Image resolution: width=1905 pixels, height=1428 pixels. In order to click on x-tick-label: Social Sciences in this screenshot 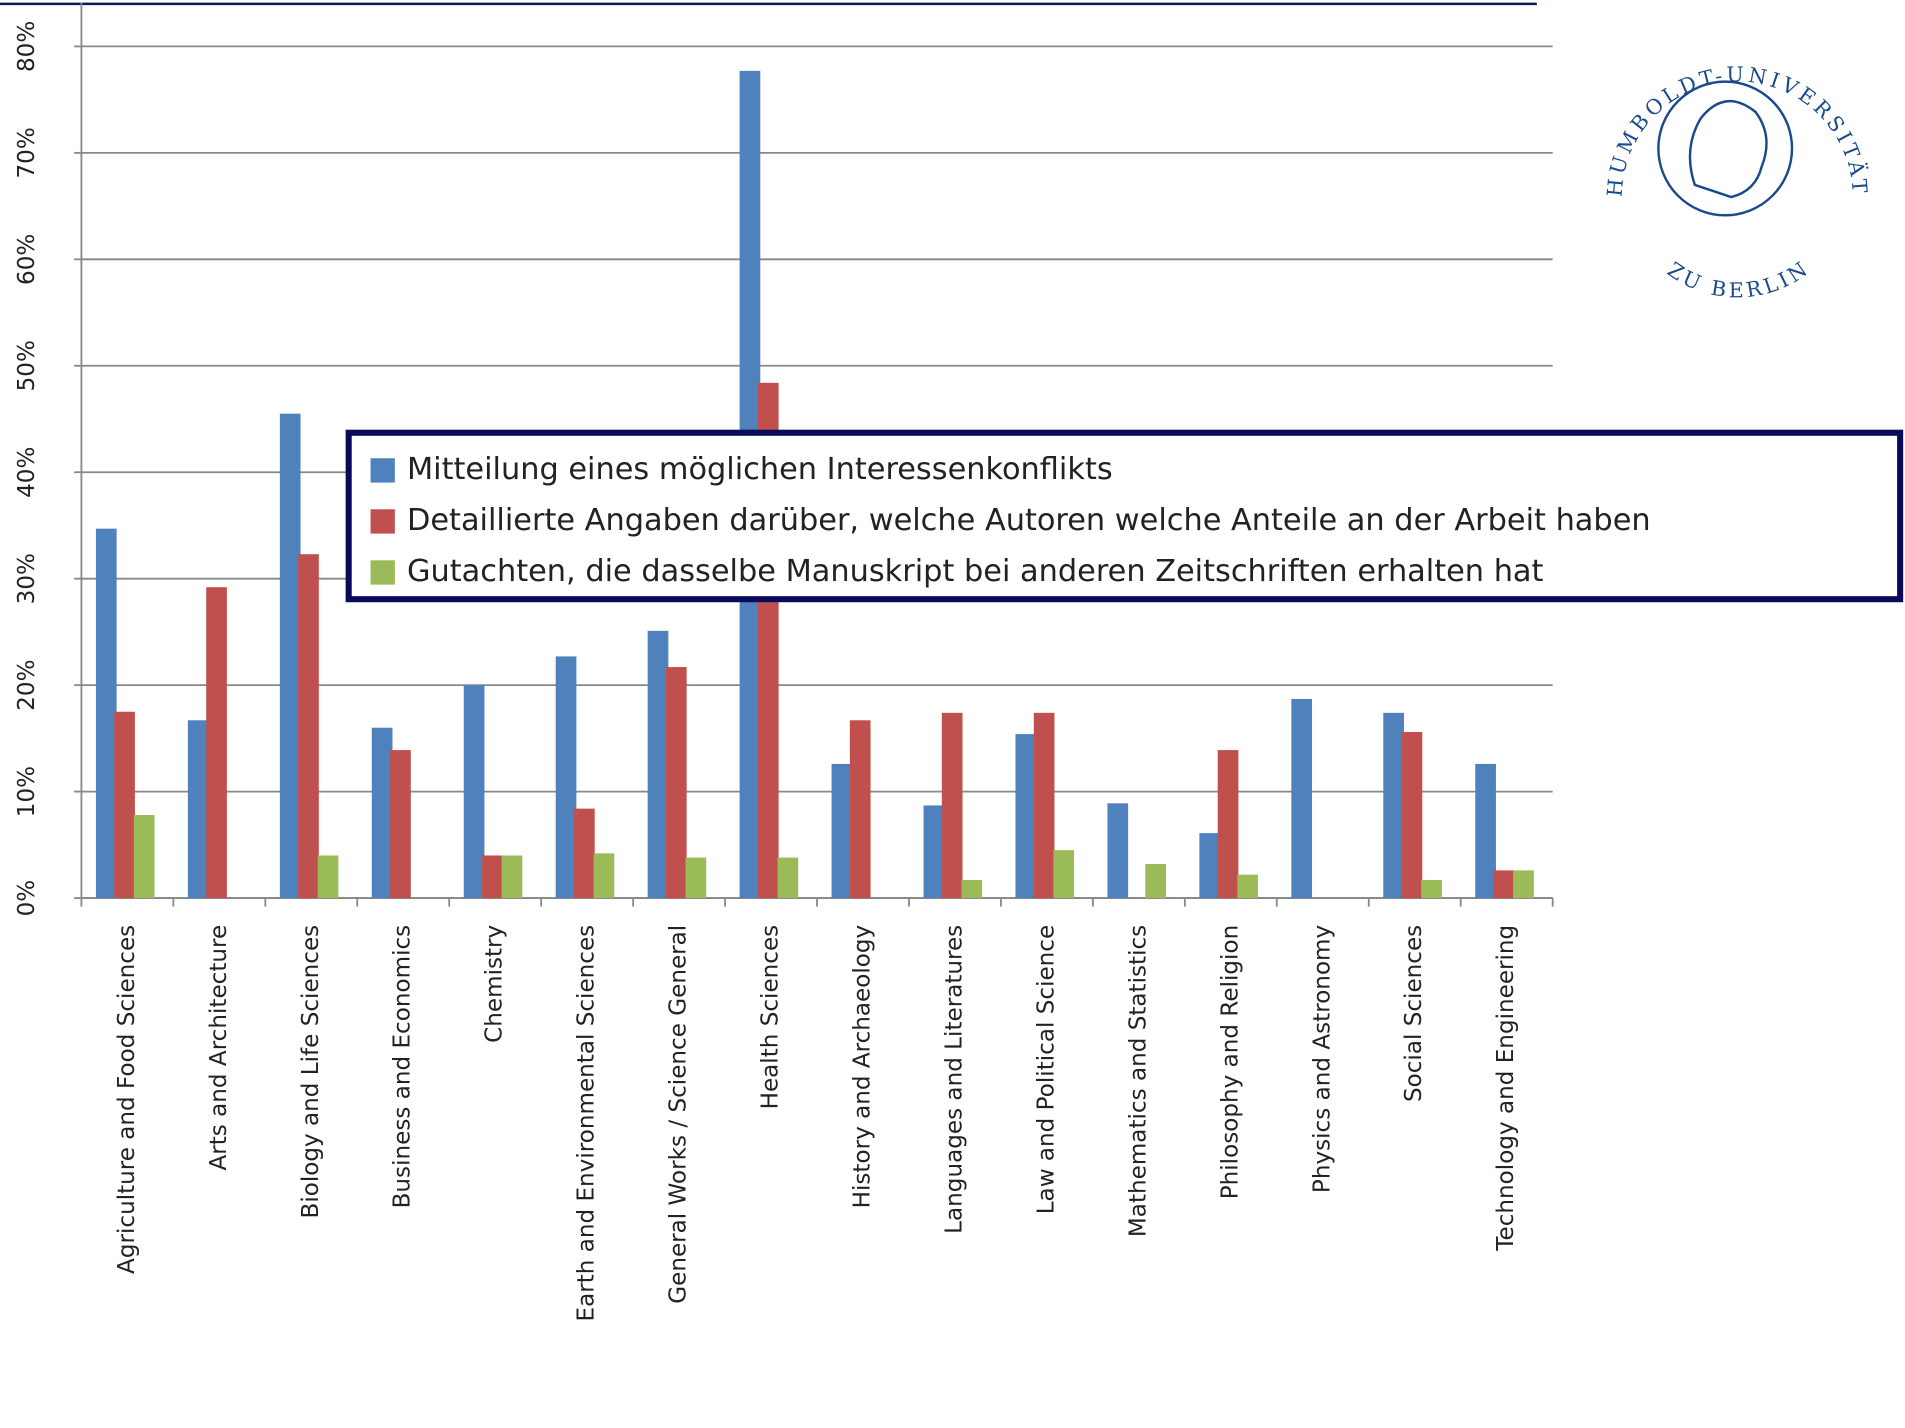, I will do `click(1414, 1013)`.